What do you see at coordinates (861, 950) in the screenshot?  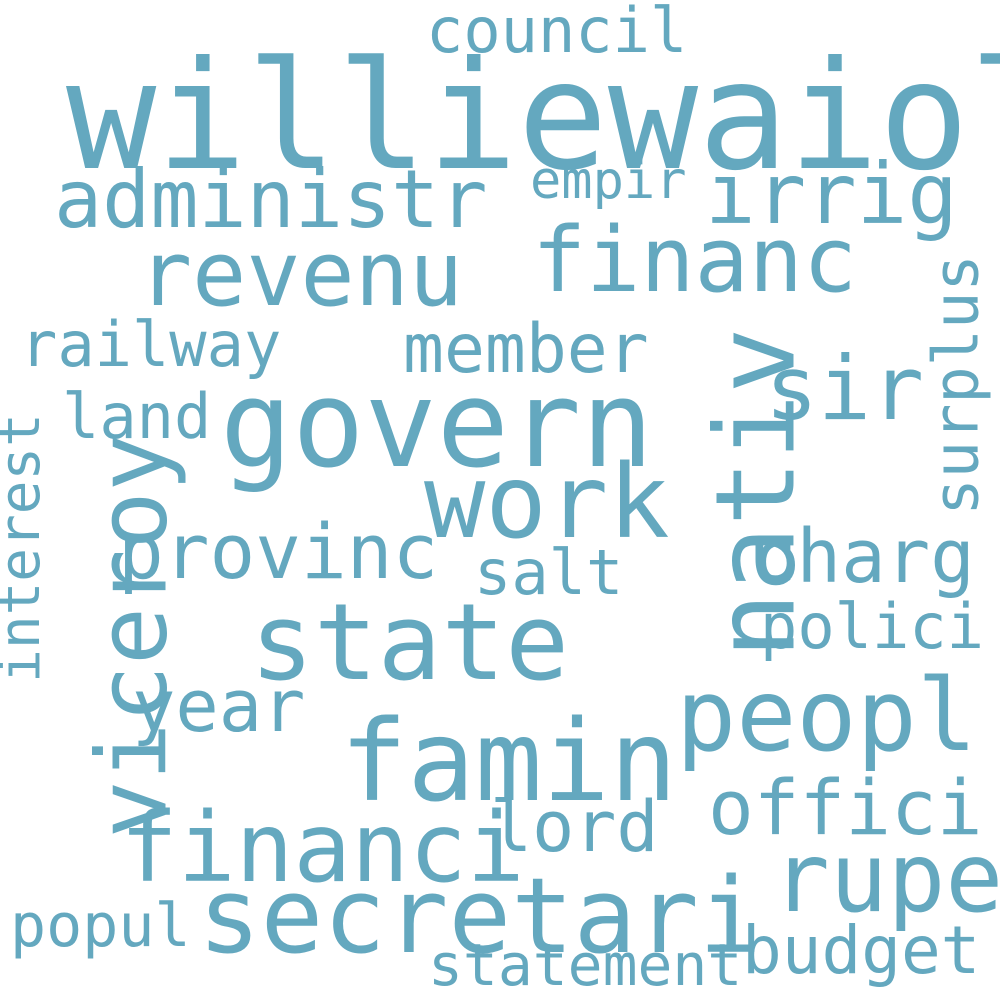 I see `word-budget: budget` at bounding box center [861, 950].